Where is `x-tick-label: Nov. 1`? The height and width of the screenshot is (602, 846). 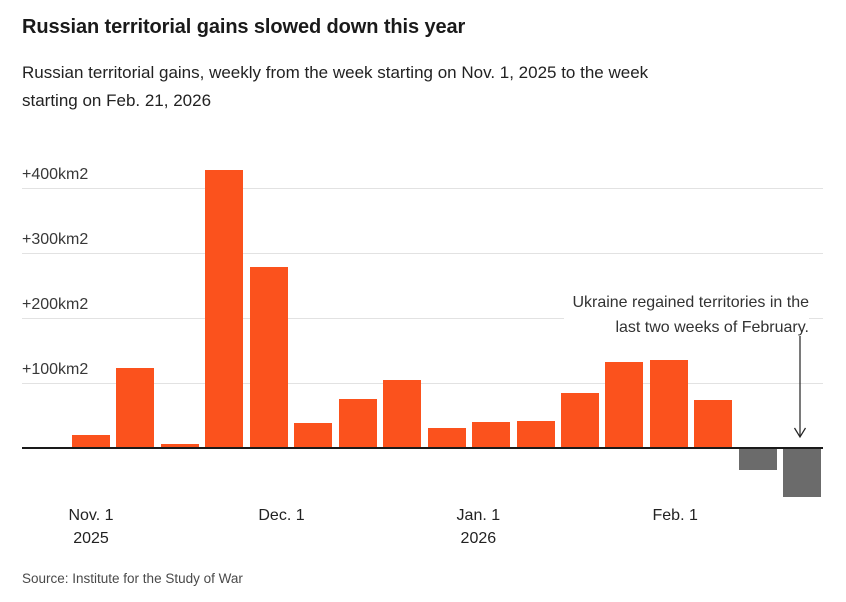
x-tick-label: Nov. 1 is located at coordinates (91, 515).